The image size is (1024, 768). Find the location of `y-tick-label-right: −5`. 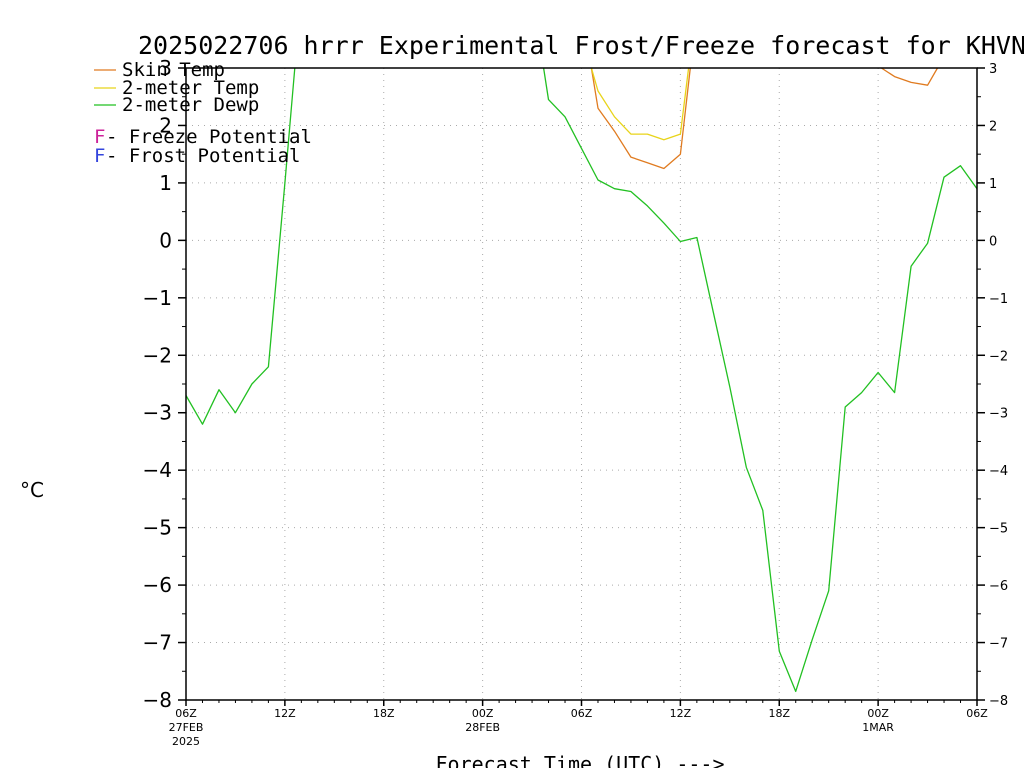

y-tick-label-right: −5 is located at coordinates (998, 529).